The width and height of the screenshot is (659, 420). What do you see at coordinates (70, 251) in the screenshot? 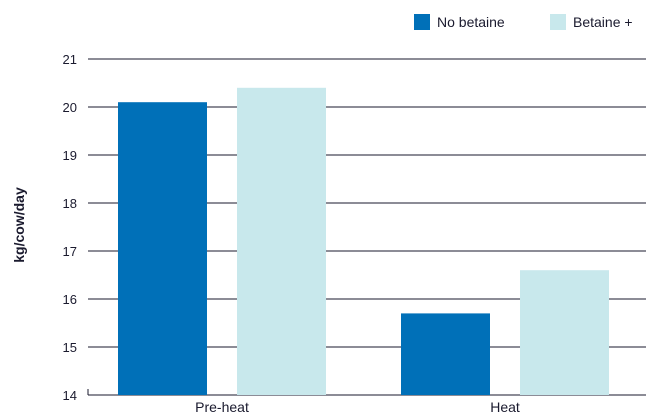
I see `y-tick-label: 17` at bounding box center [70, 251].